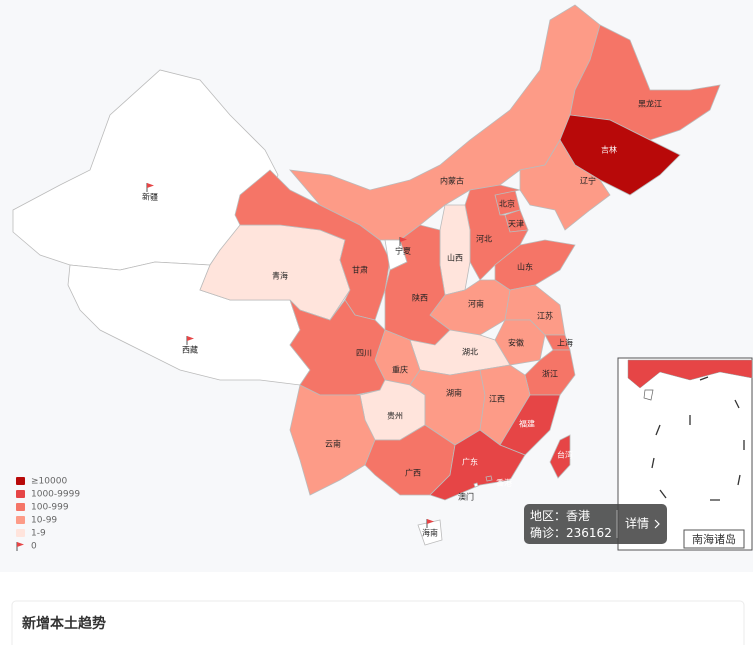 Image resolution: width=753 pixels, height=645 pixels. I want to click on south-sea-inset: 南海诸岛, so click(685, 454).